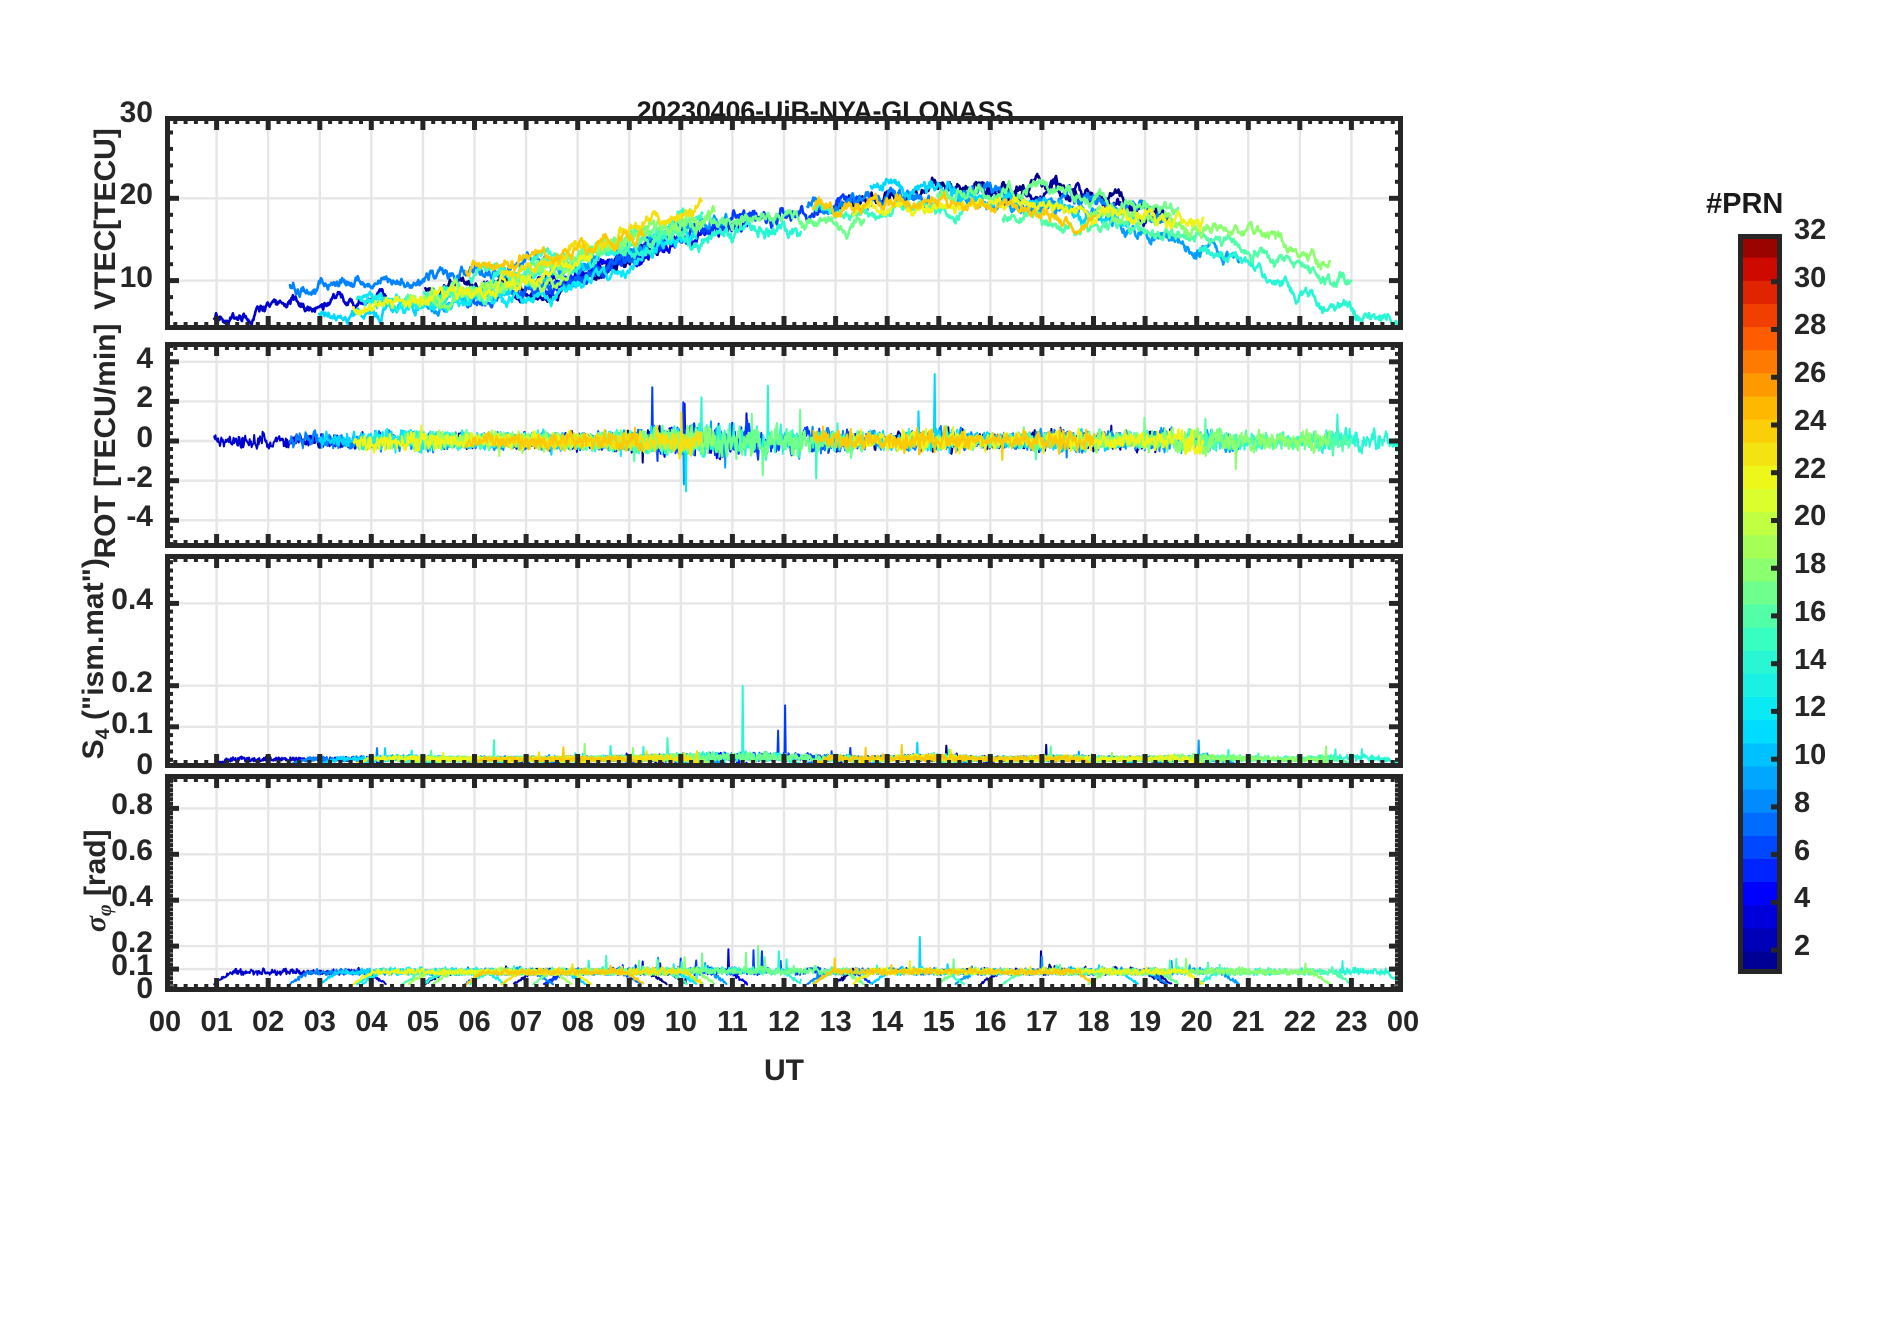  Describe the element at coordinates (1145, 1022) in the screenshot. I see `x-axis-tick-label: 19` at that location.